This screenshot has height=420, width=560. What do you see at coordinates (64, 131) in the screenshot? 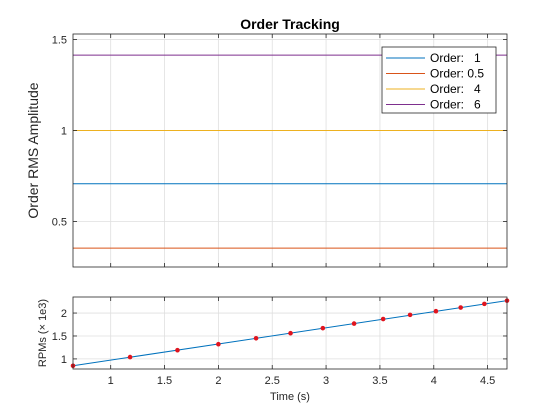
I see `top-y-tick-label: 1` at bounding box center [64, 131].